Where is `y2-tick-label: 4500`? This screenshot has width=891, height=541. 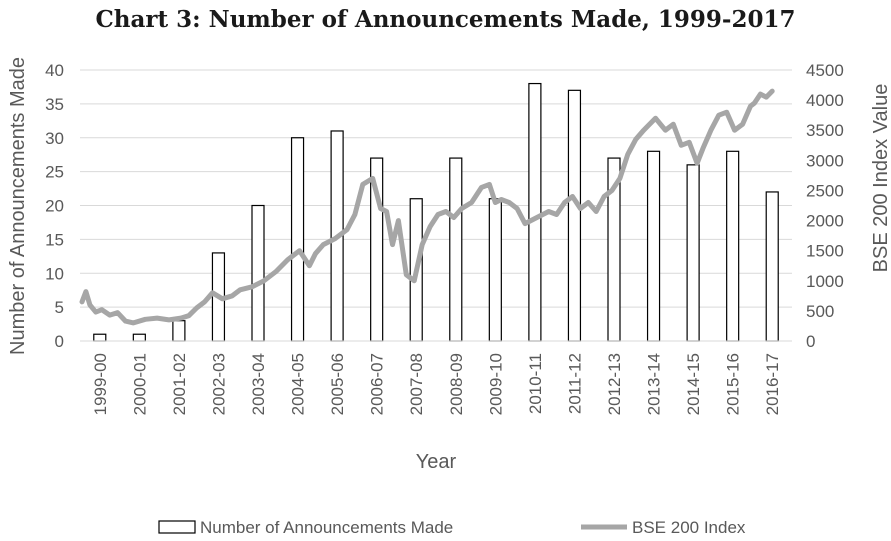
y2-tick-label: 4500 is located at coordinates (825, 70).